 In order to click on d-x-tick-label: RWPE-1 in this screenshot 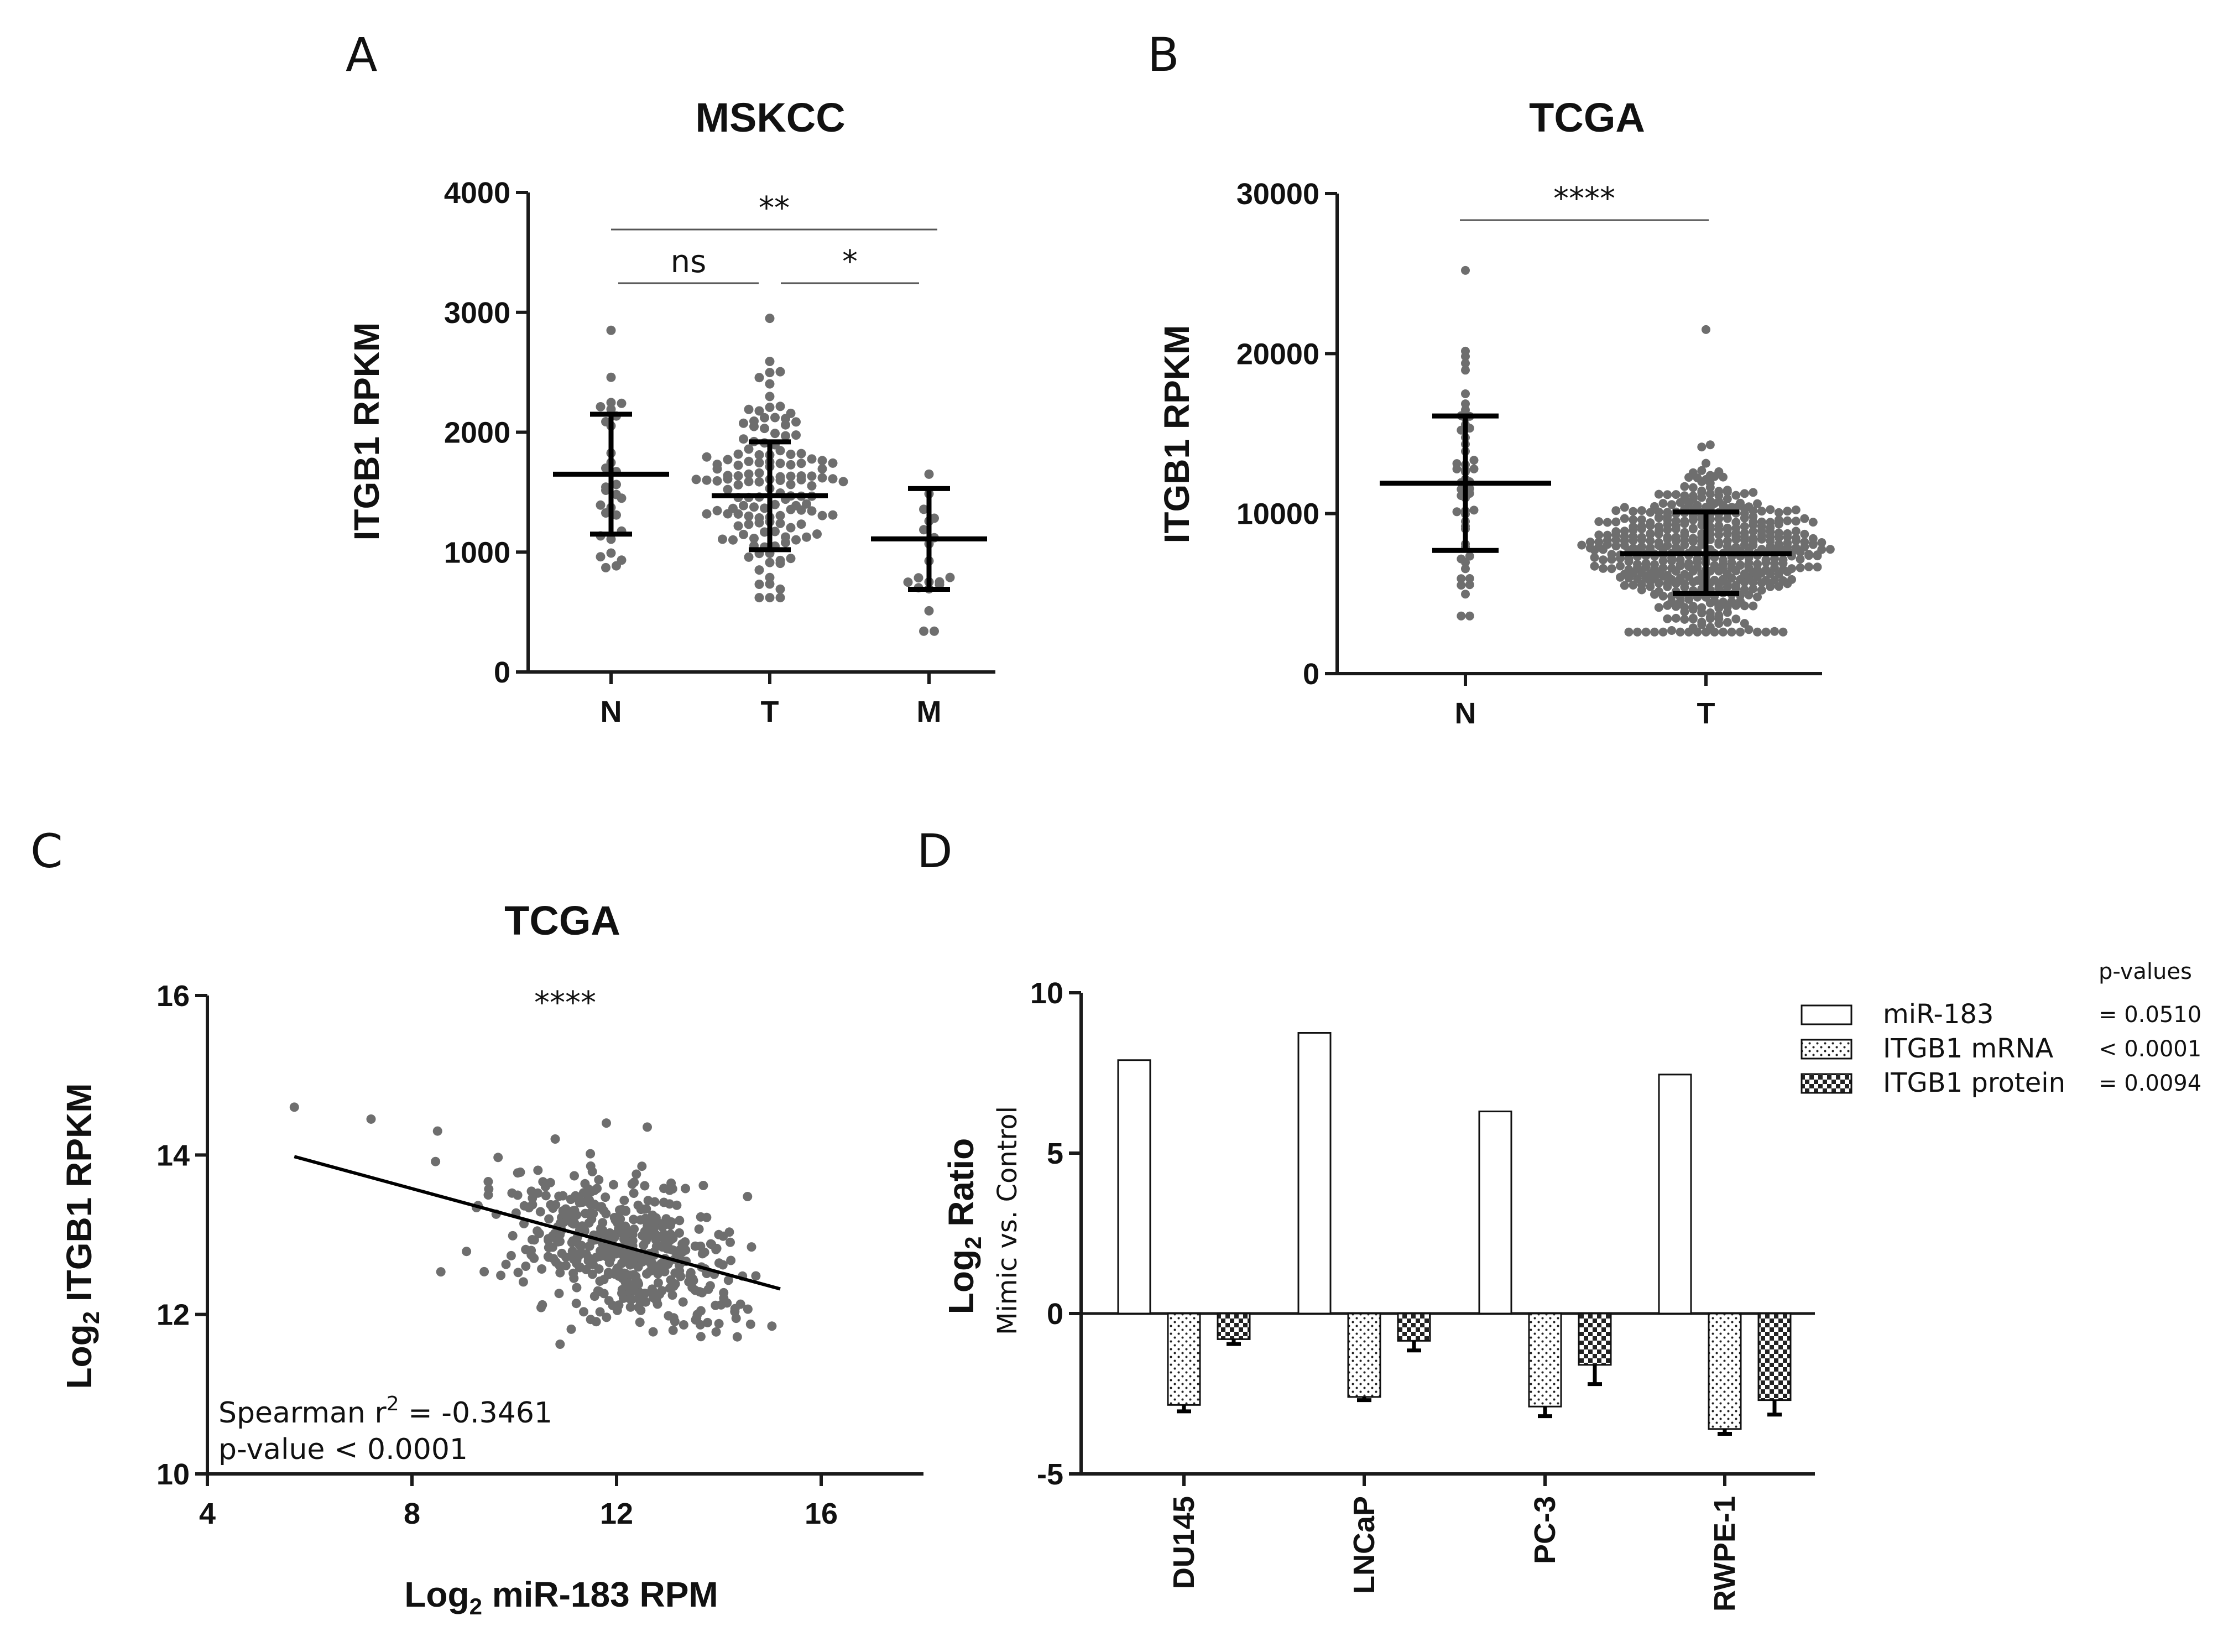, I will do `click(1724, 1554)`.